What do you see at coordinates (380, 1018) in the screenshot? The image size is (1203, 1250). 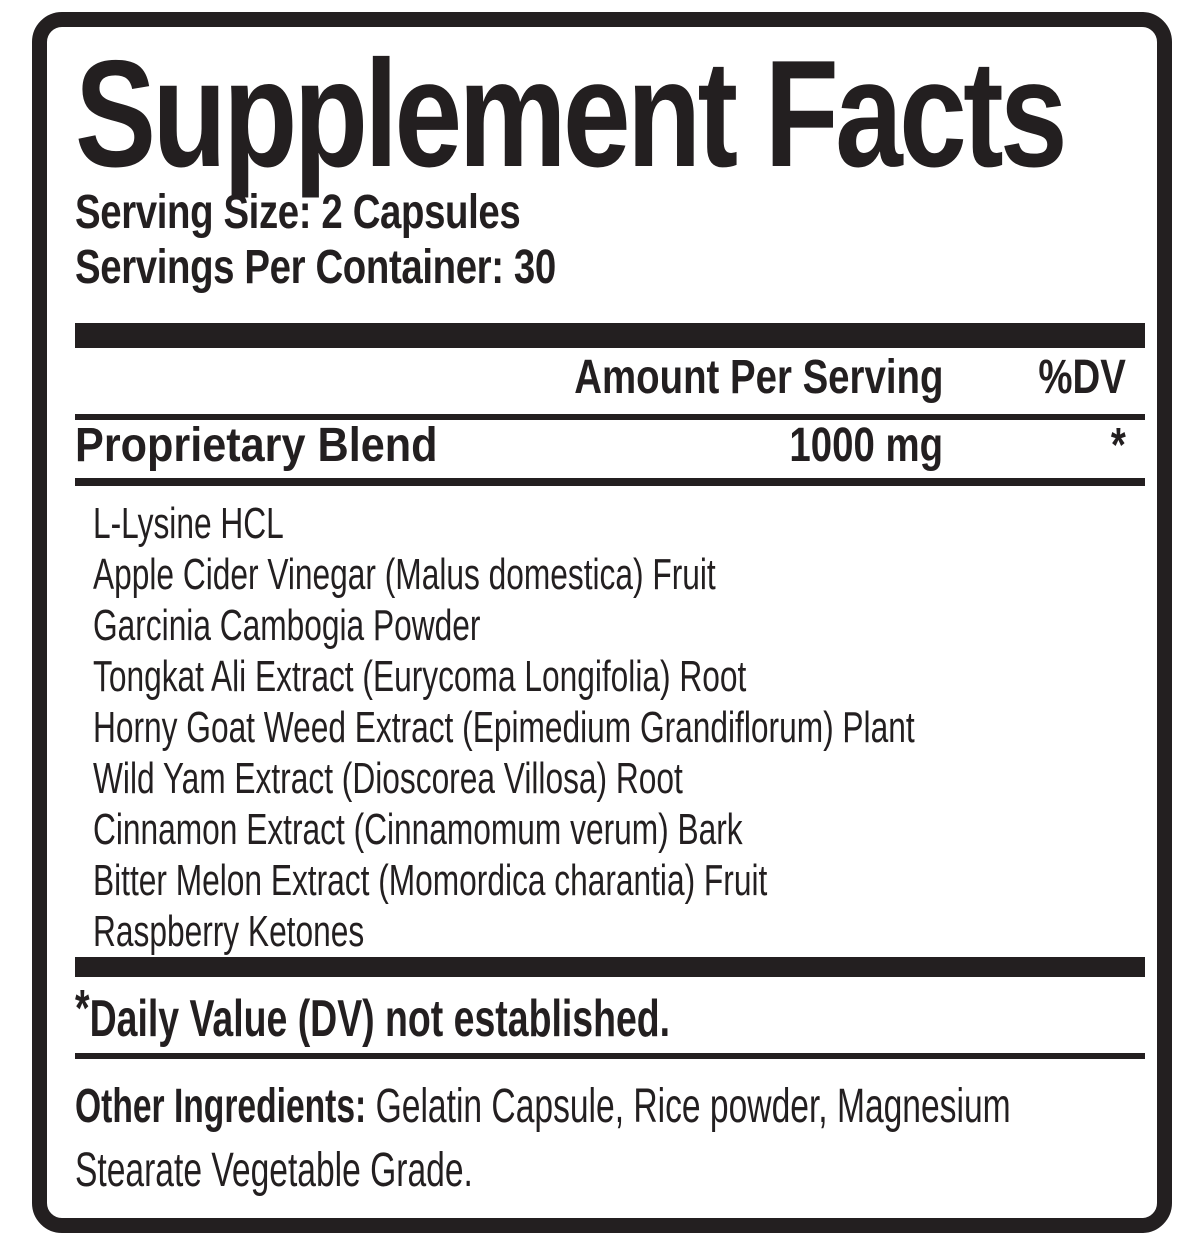 I see `footnote-text: Daily Value (DV) not established.` at bounding box center [380, 1018].